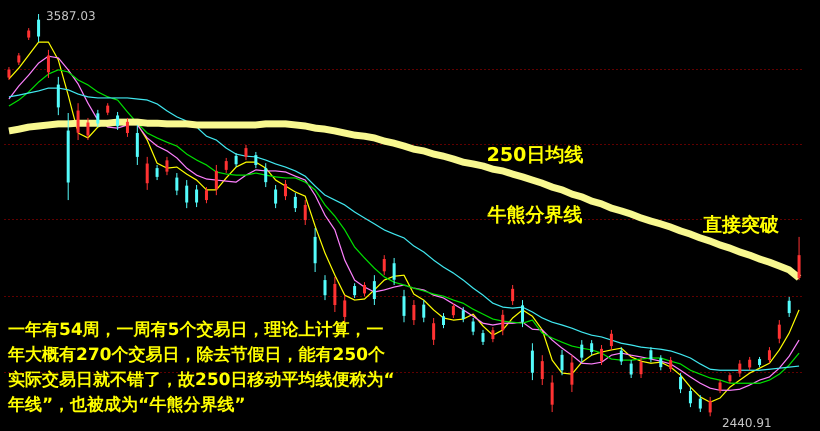 The image size is (820, 431). Describe the element at coordinates (747, 423) in the screenshot. I see `annotation: 2440.91` at that location.